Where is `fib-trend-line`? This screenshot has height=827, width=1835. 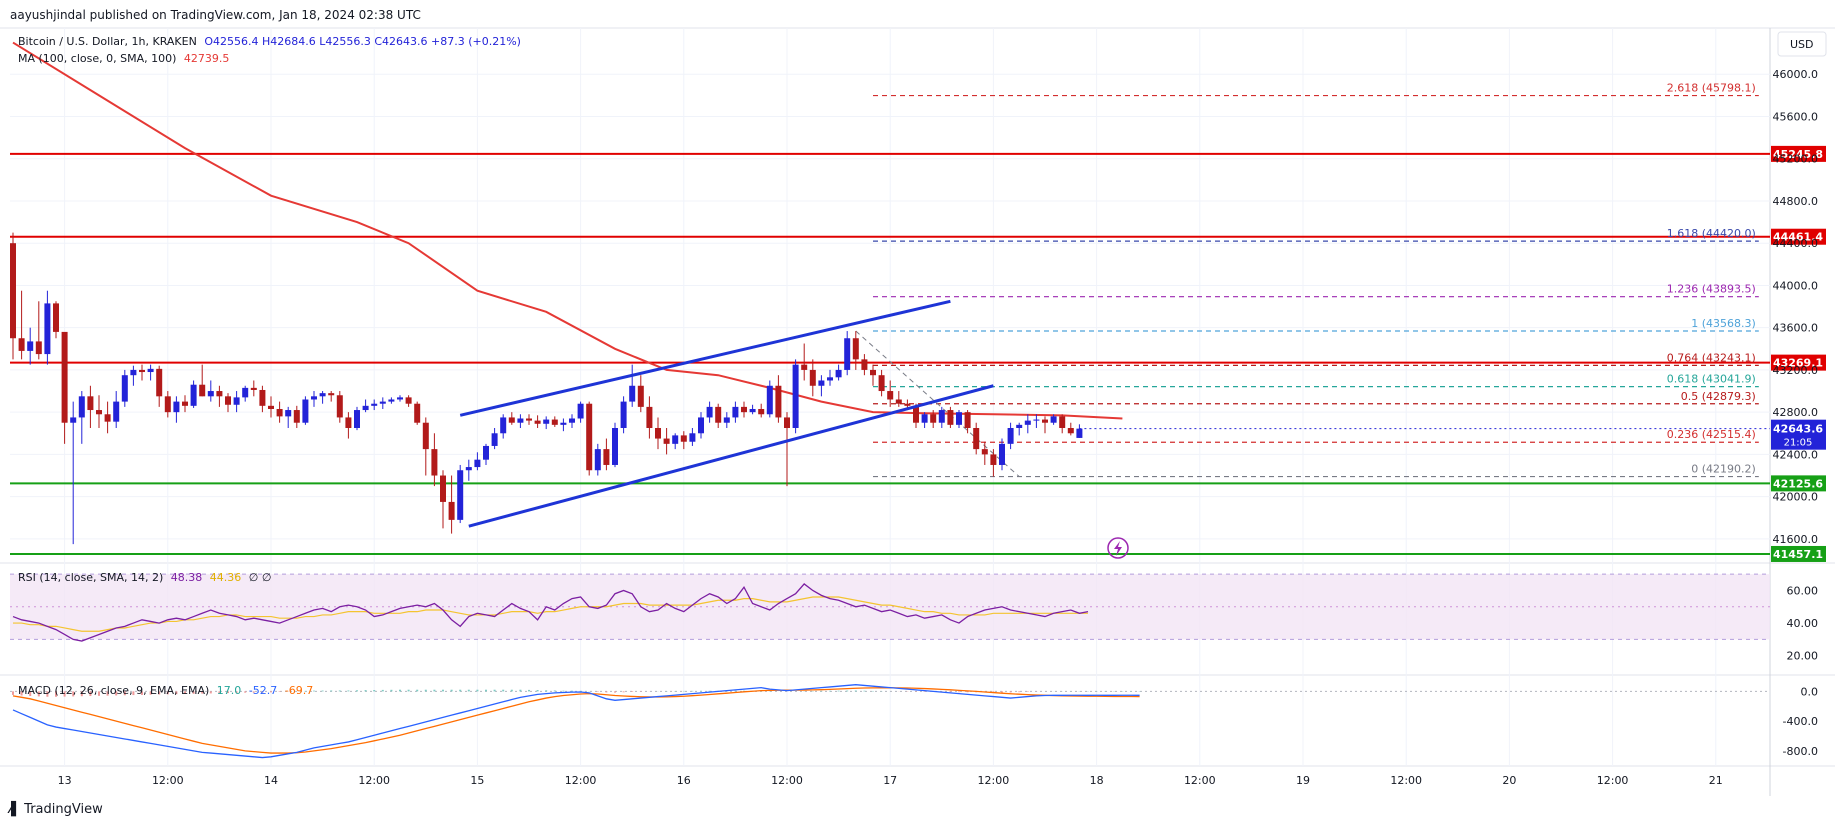 fib-trend-line is located at coordinates (937, 403).